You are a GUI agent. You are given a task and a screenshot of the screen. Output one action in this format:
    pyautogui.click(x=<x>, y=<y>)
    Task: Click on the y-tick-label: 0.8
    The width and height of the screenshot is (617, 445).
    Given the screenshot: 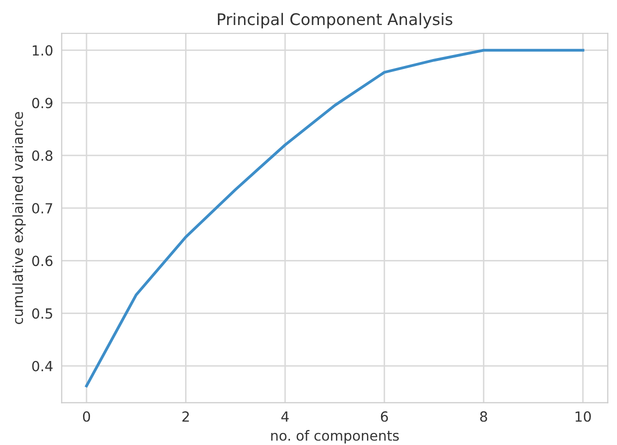 What is the action you would take?
    pyautogui.click(x=42, y=155)
    